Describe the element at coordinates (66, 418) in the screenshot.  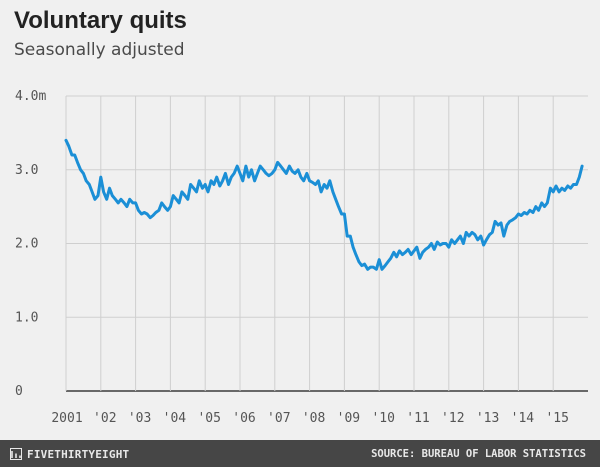
I see `x-tick-label: 2001` at that location.